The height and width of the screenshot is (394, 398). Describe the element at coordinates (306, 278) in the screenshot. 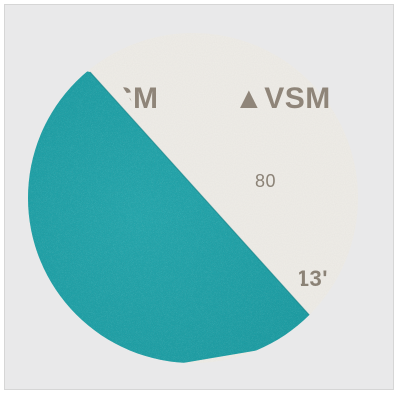

I see `product-code: 713'` at that location.